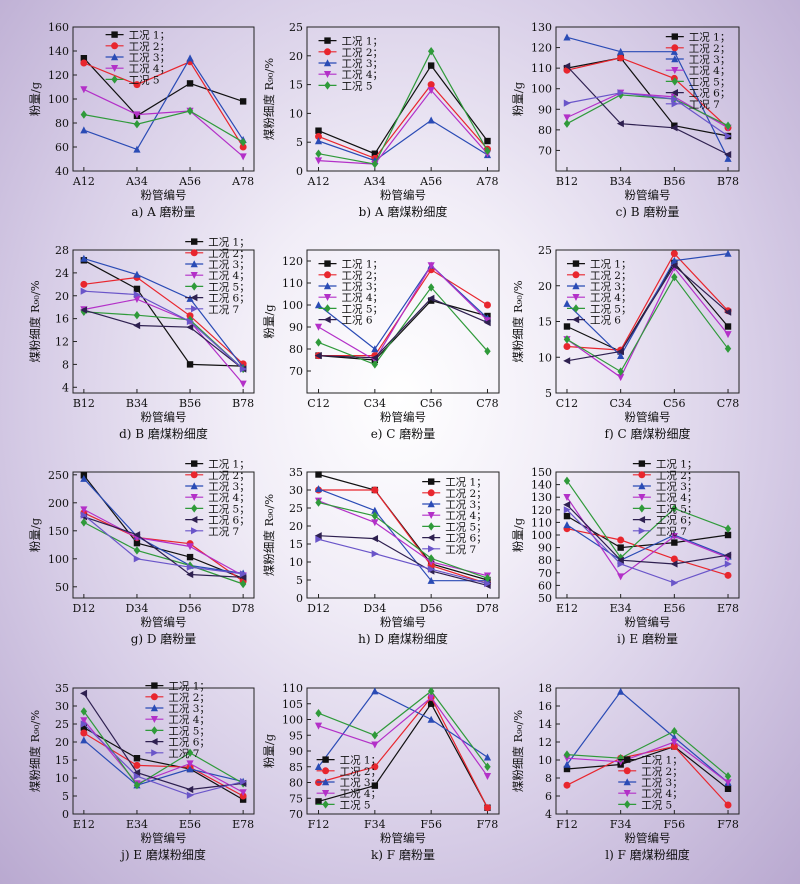 This screenshot has height=884, width=800. Describe the element at coordinates (58, 475) in the screenshot. I see `y-tick-label: 250` at that location.